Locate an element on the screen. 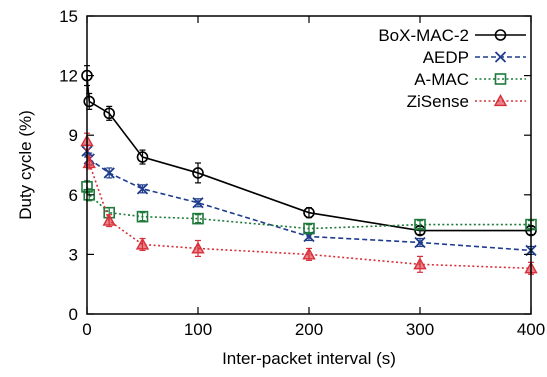  x-tick-label: 300 is located at coordinates (420, 329).